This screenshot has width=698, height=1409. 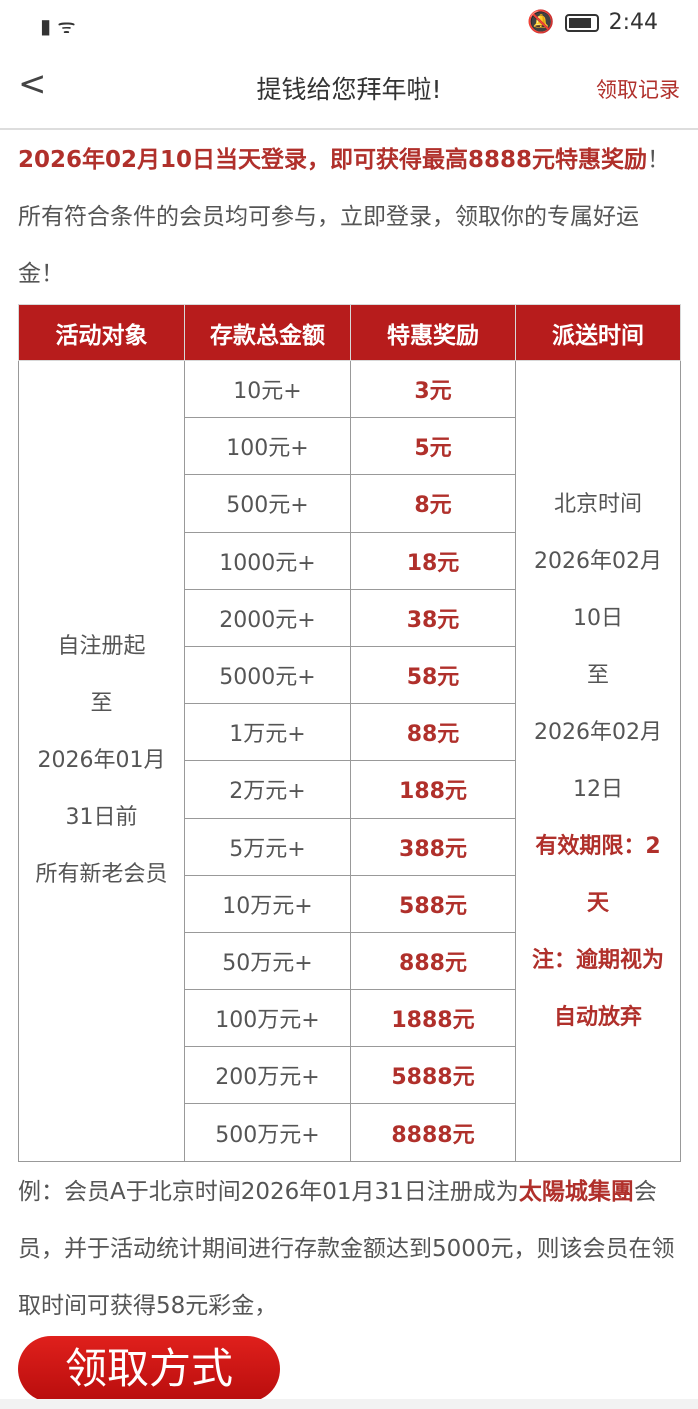 What do you see at coordinates (333, 160) in the screenshot?
I see `intro-highlight: 2026年02月10日当天登录，即可获得最高8888元特惠奖励` at bounding box center [333, 160].